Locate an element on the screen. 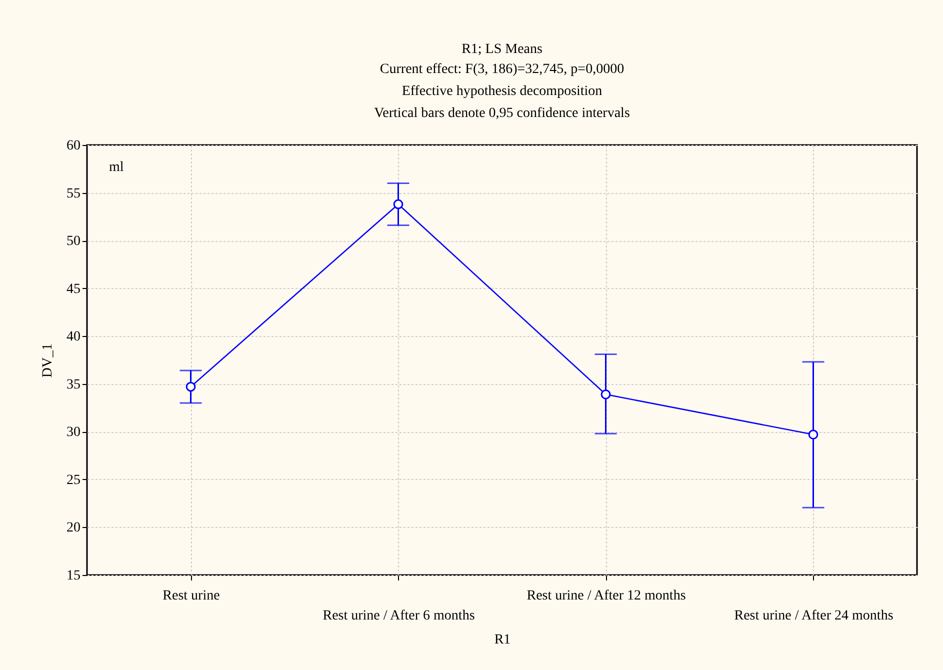 The image size is (943, 670). chart-subtitle: Current effect: F(3, 186)=32,745, p=0,0000 Effective hypothesis decomposition Vertical bars denote 0,95 confidence intervals is located at coordinates (502, 91).